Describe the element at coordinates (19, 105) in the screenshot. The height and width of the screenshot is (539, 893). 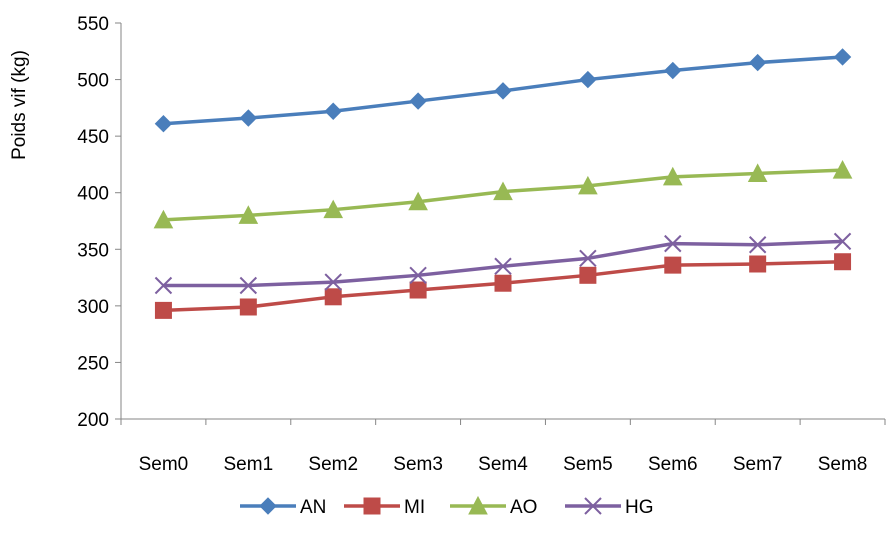
I see `y-axis-title: Poids vif (kg)` at that location.